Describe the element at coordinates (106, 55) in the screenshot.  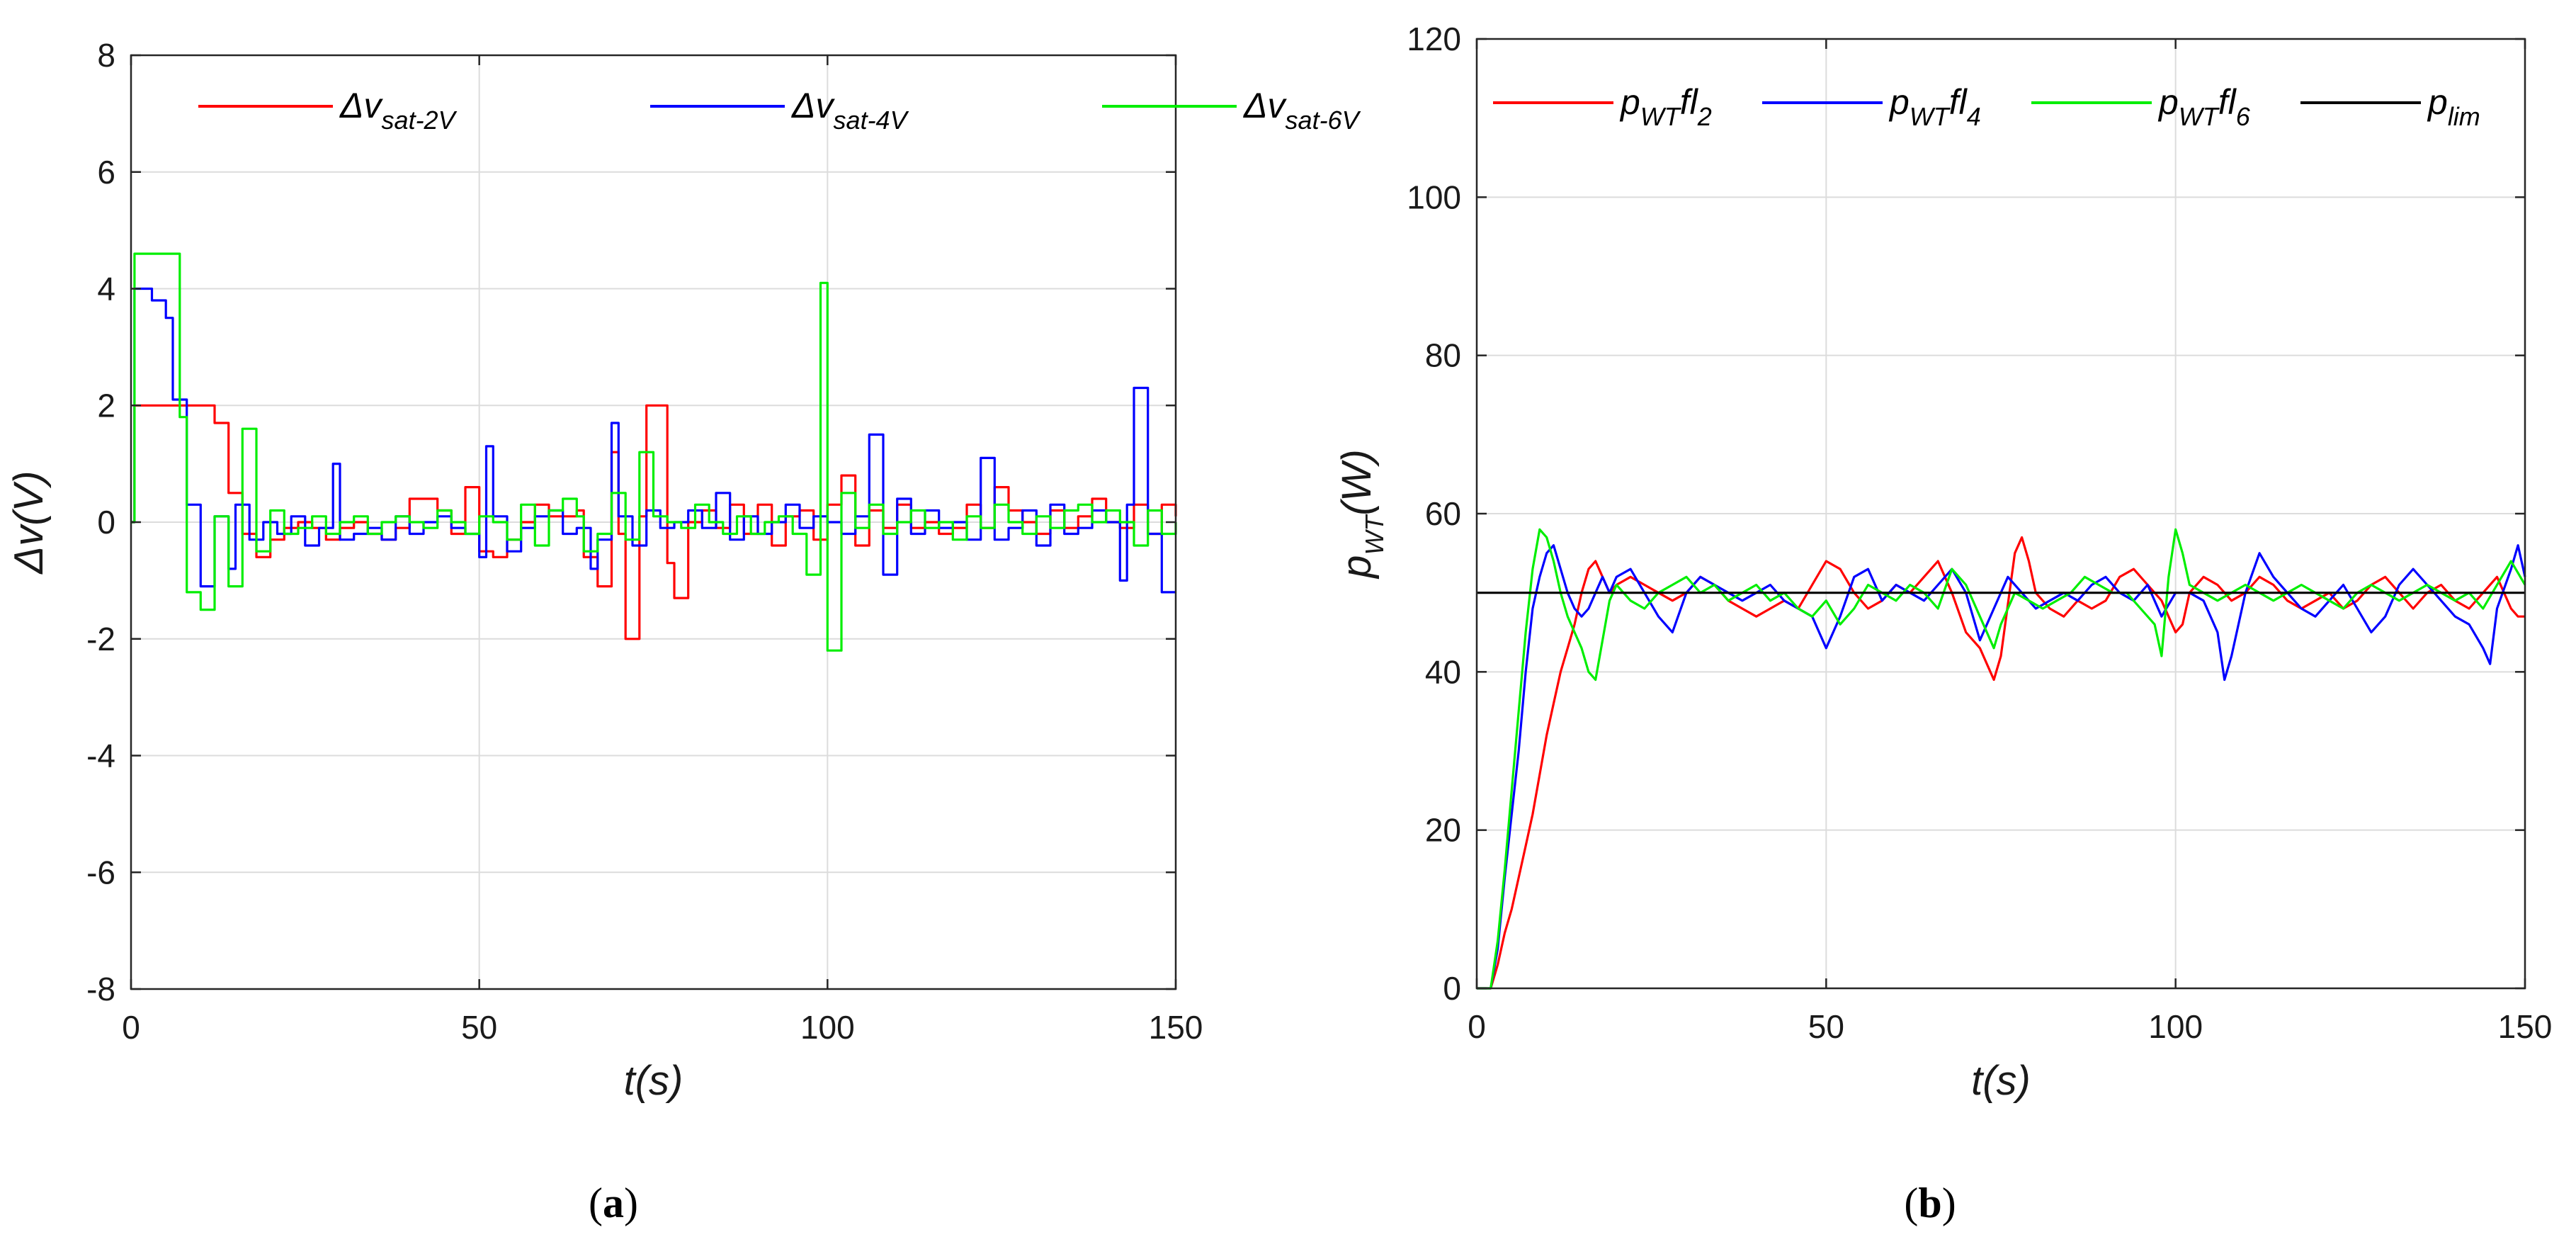
I see `y-tick-label: 8` at that location.